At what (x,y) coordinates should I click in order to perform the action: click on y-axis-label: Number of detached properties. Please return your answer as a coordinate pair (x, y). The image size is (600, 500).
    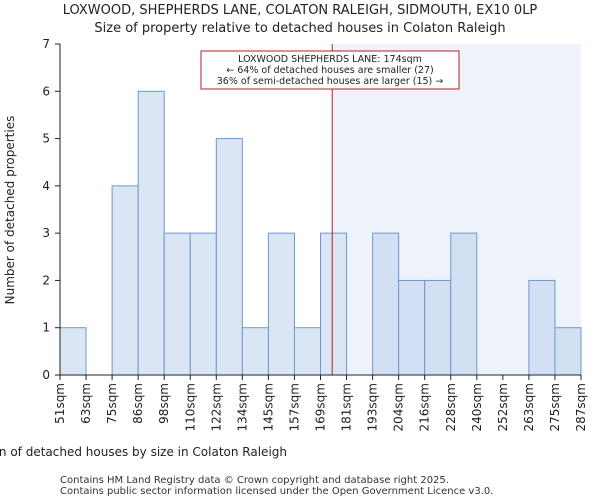
    Looking at the image, I should click on (10, 210).